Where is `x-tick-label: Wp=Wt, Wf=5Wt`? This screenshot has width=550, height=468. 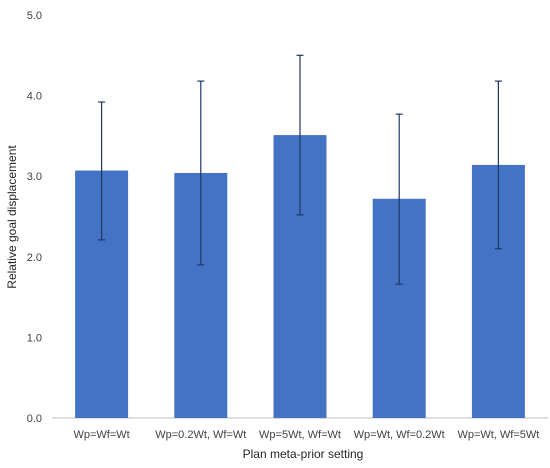 x-tick-label: Wp=Wt, Wf=5Wt is located at coordinates (498, 435).